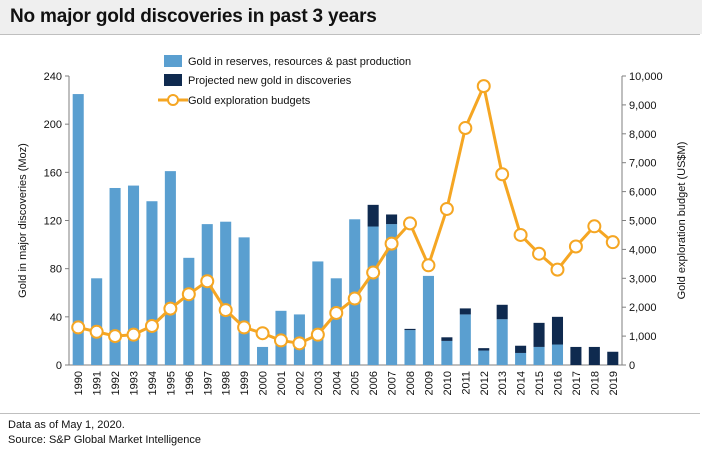 This screenshot has width=702, height=462. Describe the element at coordinates (135, 383) in the screenshot. I see `x-tick-label: 1993` at that location.